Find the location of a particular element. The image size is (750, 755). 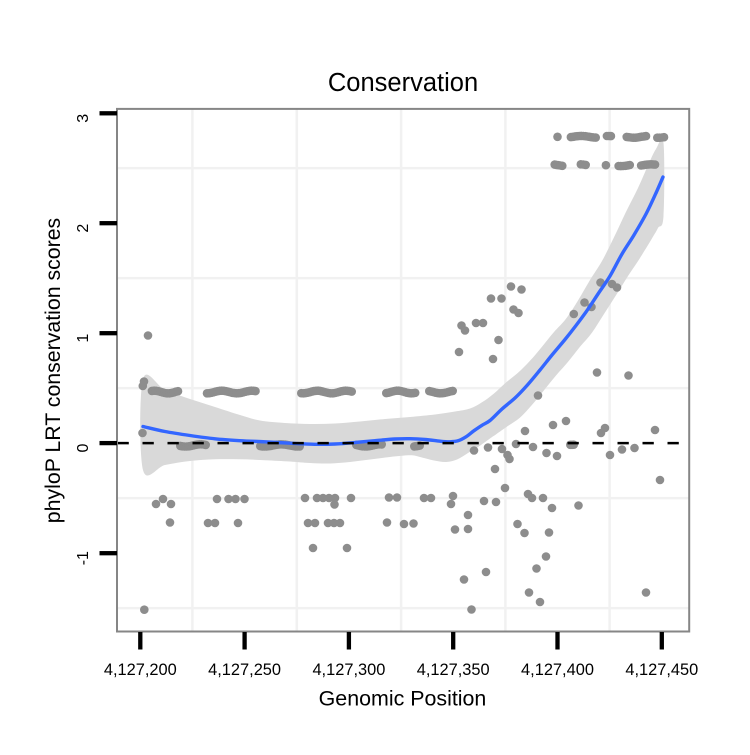

svg-text: Genomic Position is located at coordinates (403, 699).